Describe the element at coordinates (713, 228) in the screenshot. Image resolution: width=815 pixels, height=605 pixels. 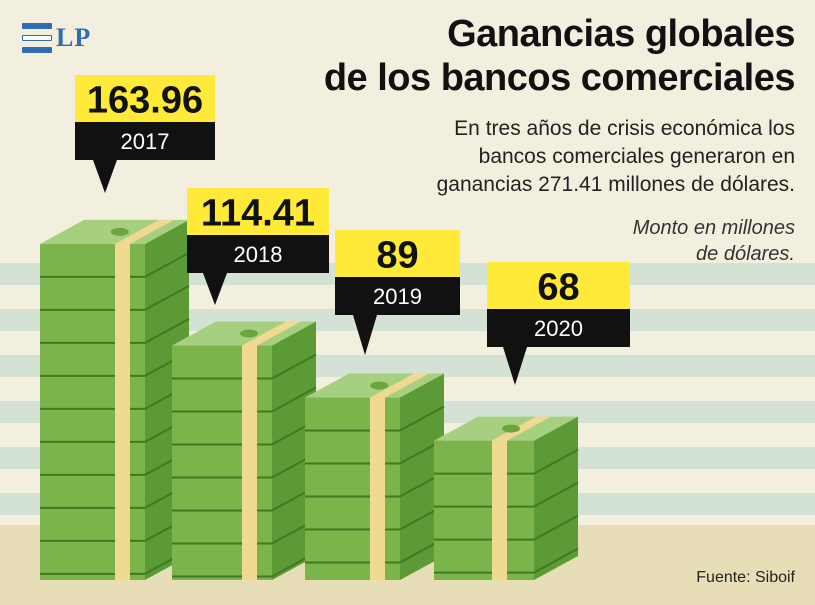
I see `note-line-1: Monto en millones` at that location.